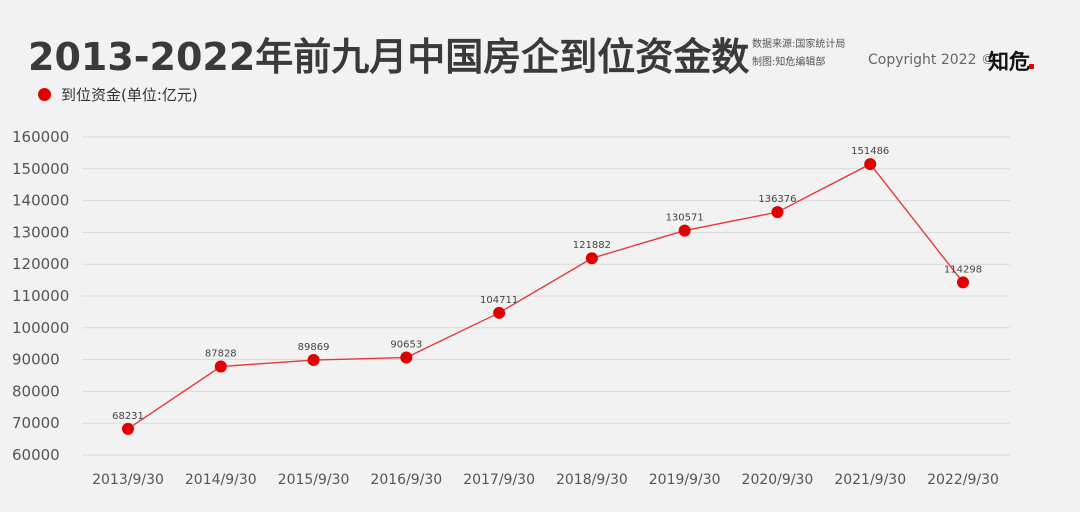 The width and height of the screenshot is (1080, 512). Describe the element at coordinates (40, 201) in the screenshot. I see `y-tick-label: 140000` at that location.